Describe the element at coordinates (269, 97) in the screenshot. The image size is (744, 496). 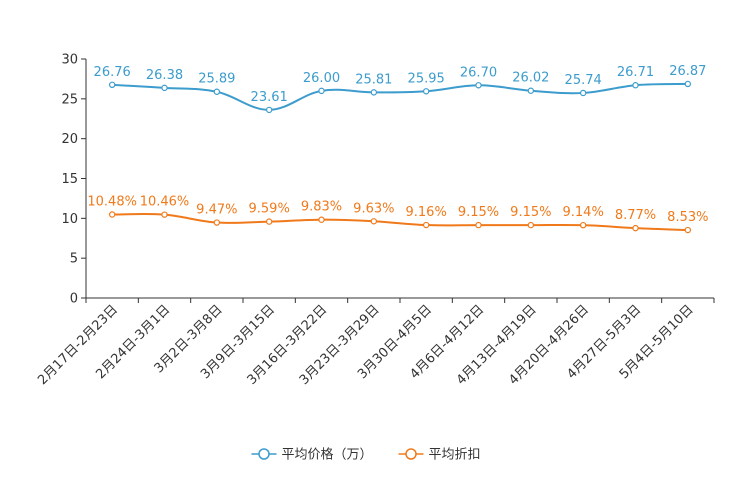
I see `data-label: 23.61` at that location.